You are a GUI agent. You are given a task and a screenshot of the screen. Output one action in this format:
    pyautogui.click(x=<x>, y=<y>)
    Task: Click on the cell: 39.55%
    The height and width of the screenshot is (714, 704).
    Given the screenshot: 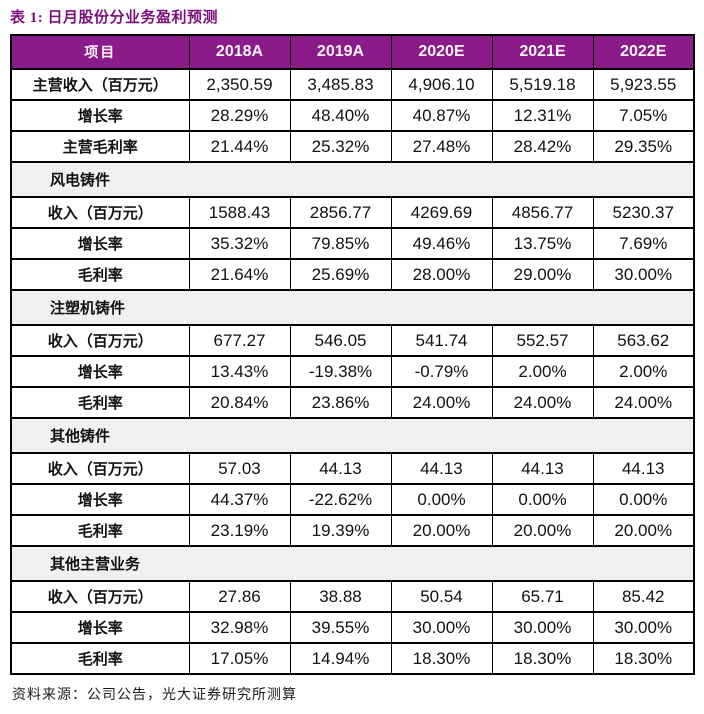 What is the action you would take?
    pyautogui.click(x=340, y=627)
    